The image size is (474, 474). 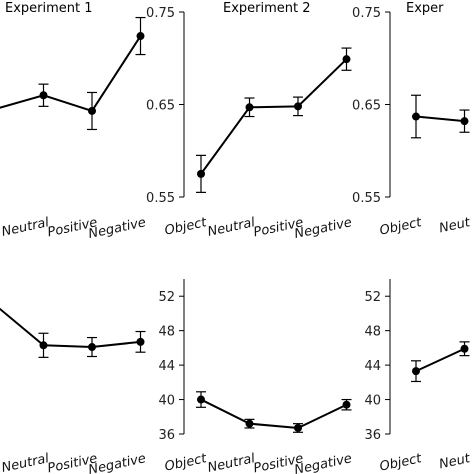 What do you see at coordinates (49, 8) in the screenshot?
I see `panel-title: Experiment 1` at bounding box center [49, 8].